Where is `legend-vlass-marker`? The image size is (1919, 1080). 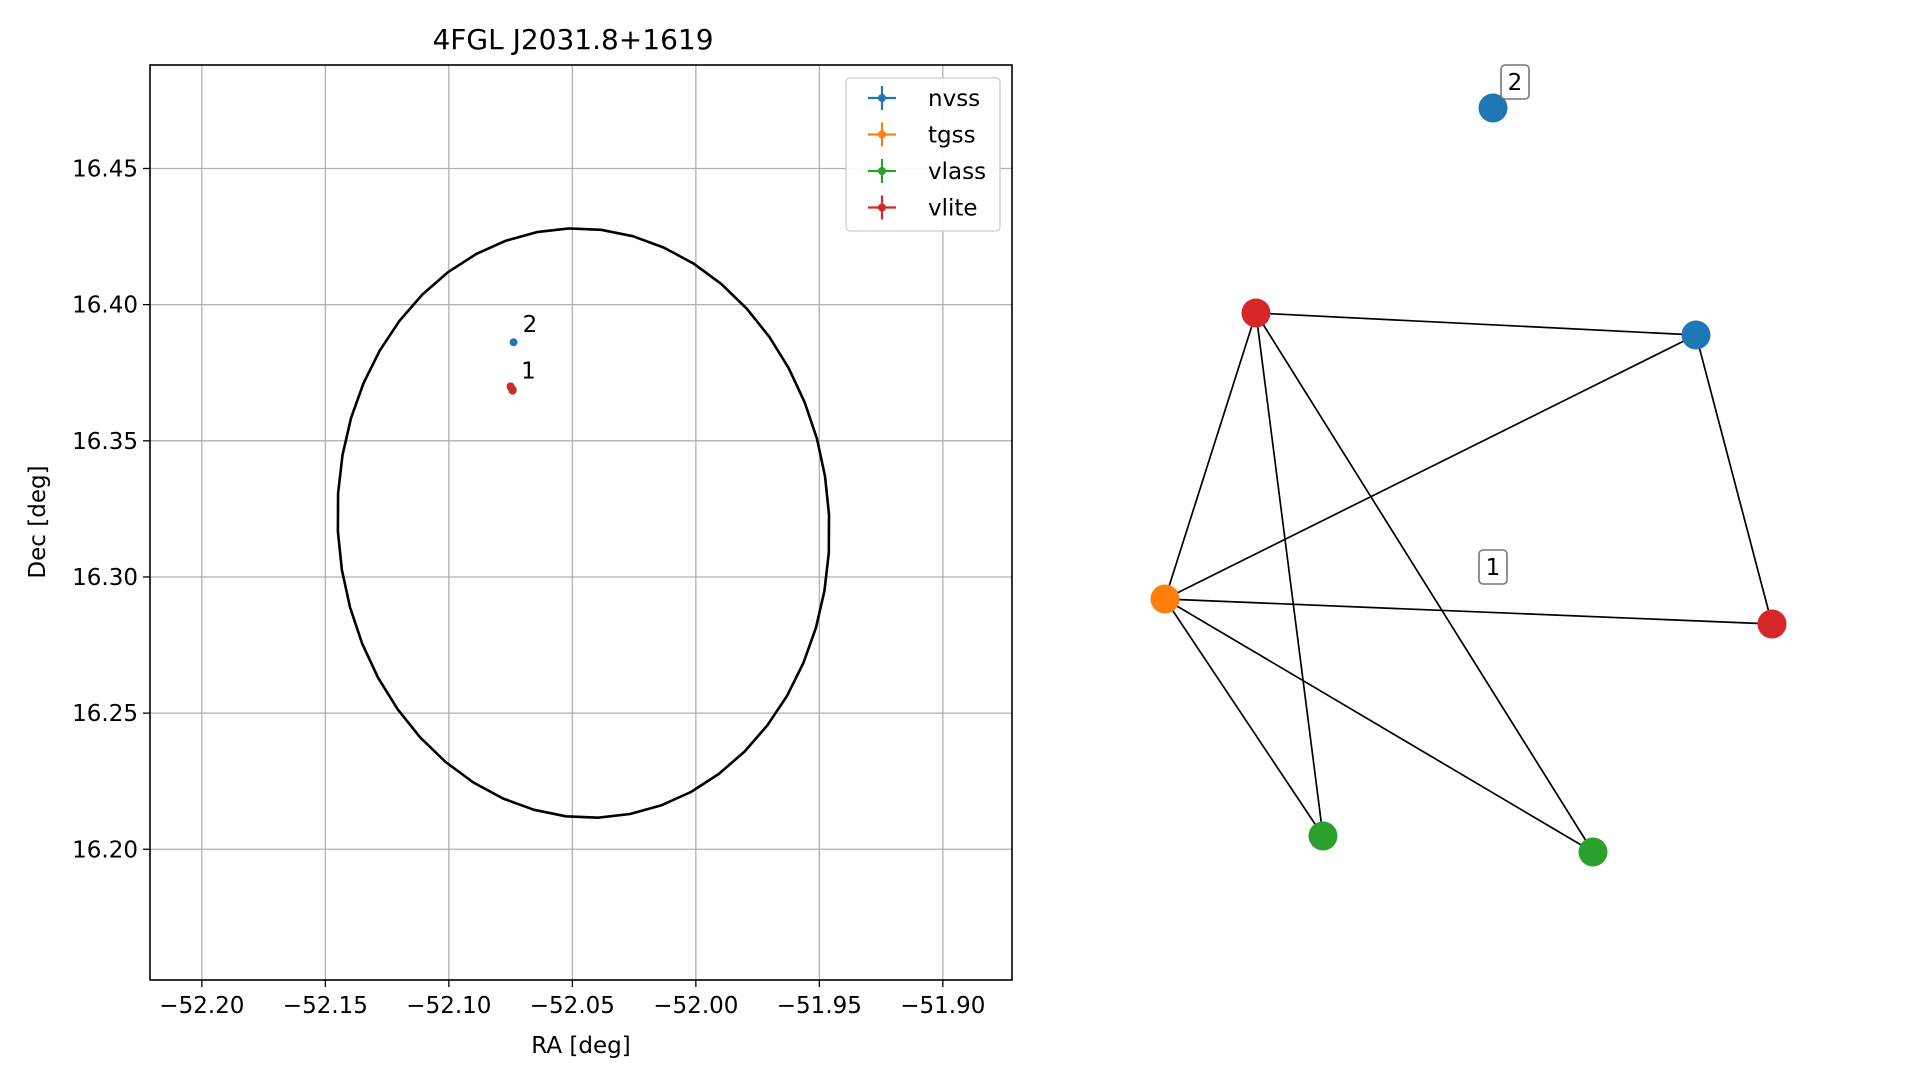
legend-vlass-marker is located at coordinates (882, 171).